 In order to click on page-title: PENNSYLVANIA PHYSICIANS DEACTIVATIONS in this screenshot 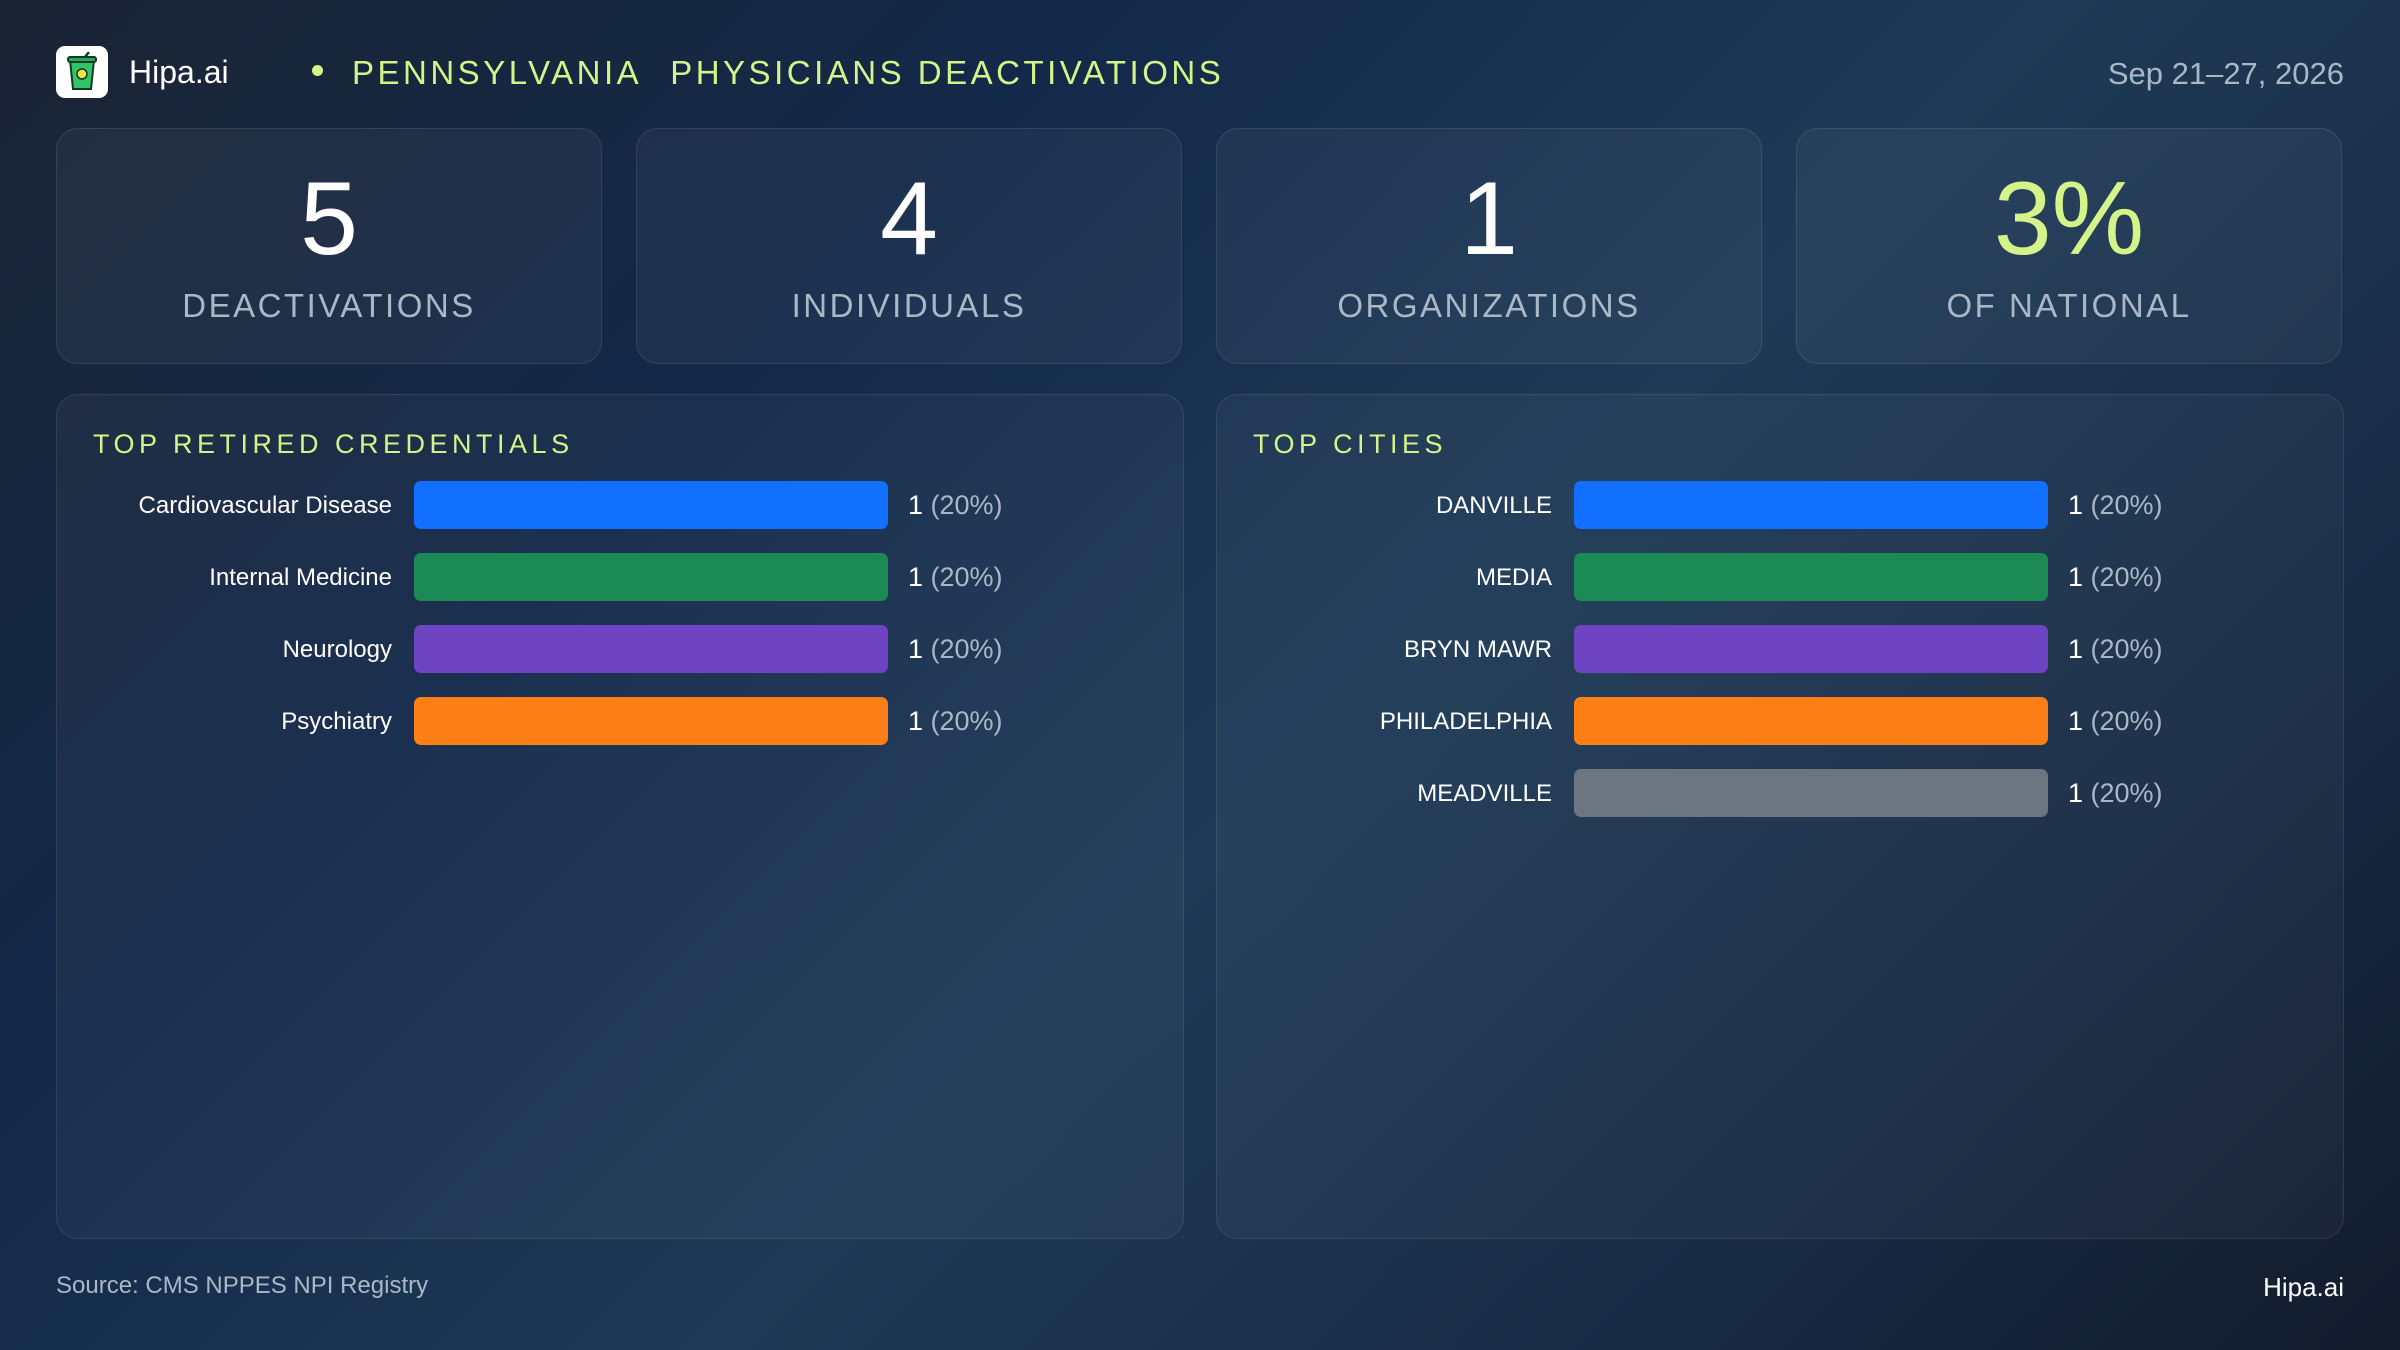, I will do `click(760, 73)`.